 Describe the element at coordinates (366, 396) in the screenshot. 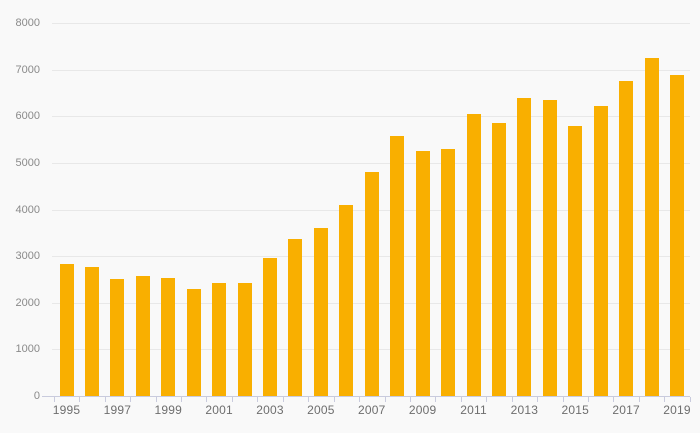

I see `x-axis-line` at that location.